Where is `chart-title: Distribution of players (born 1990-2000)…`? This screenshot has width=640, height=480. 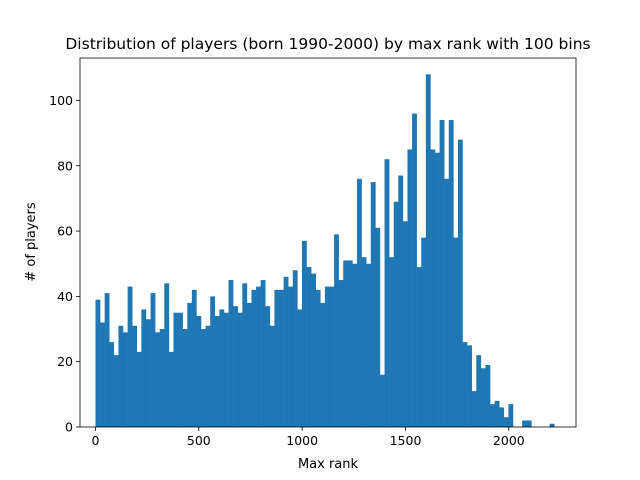 chart-title: Distribution of players (born 1990-2000)… is located at coordinates (327, 44).